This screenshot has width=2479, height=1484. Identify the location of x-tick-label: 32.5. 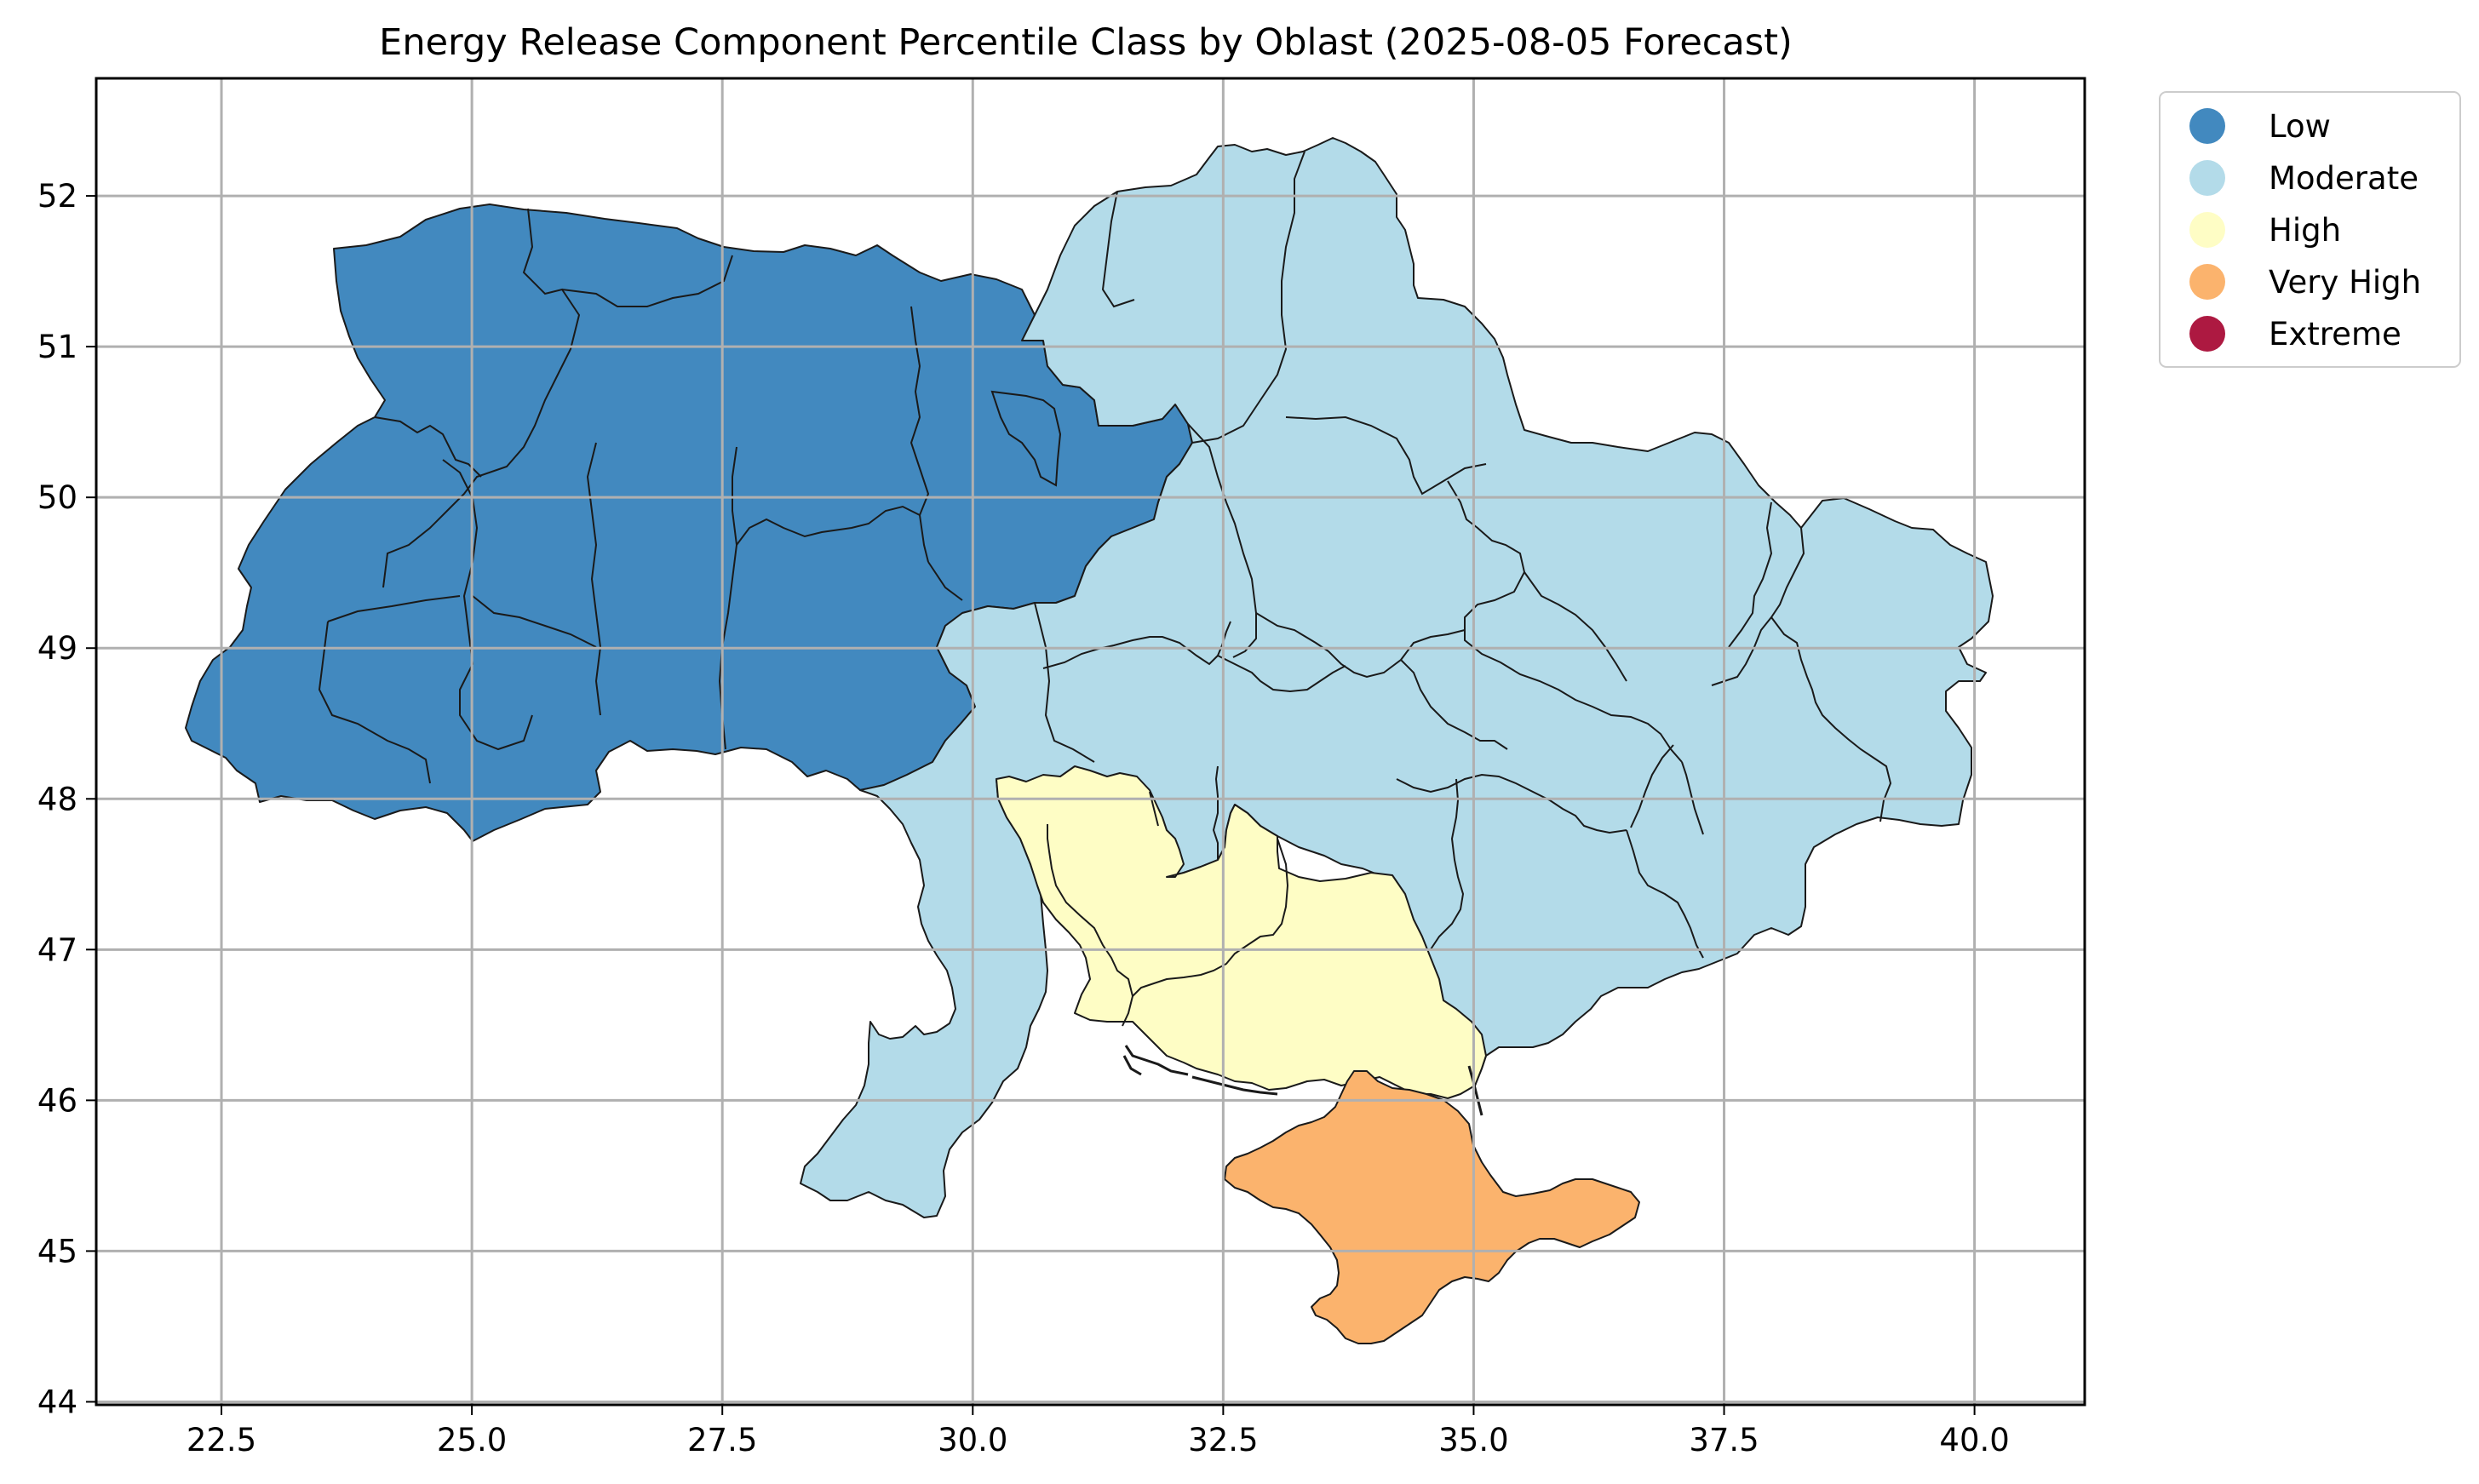
(1223, 1440).